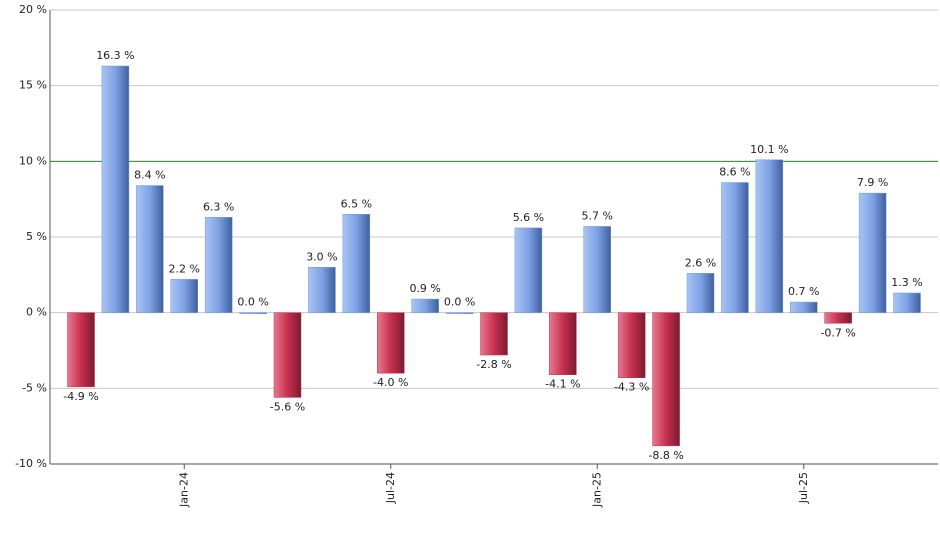 The image size is (940, 550). What do you see at coordinates (803, 488) in the screenshot?
I see `x-tick-label: Jul-25` at bounding box center [803, 488].